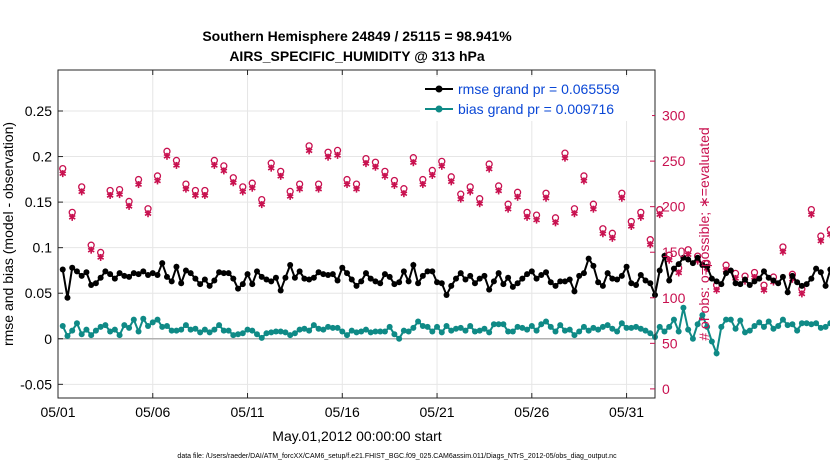 This screenshot has height=470, width=830. I want to click on x-tick-label: 05/01, so click(57, 412).